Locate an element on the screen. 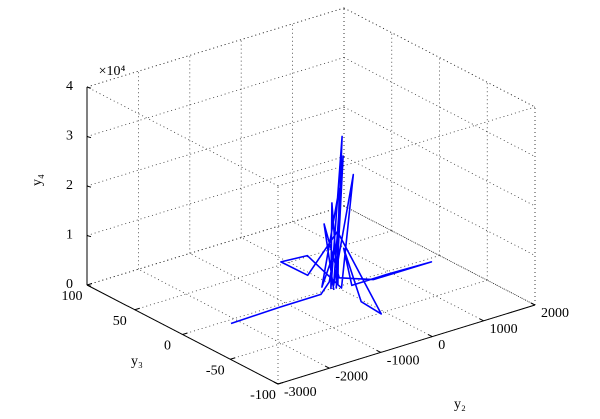 The image size is (600, 419). z-tick-label: 4 is located at coordinates (69, 86).